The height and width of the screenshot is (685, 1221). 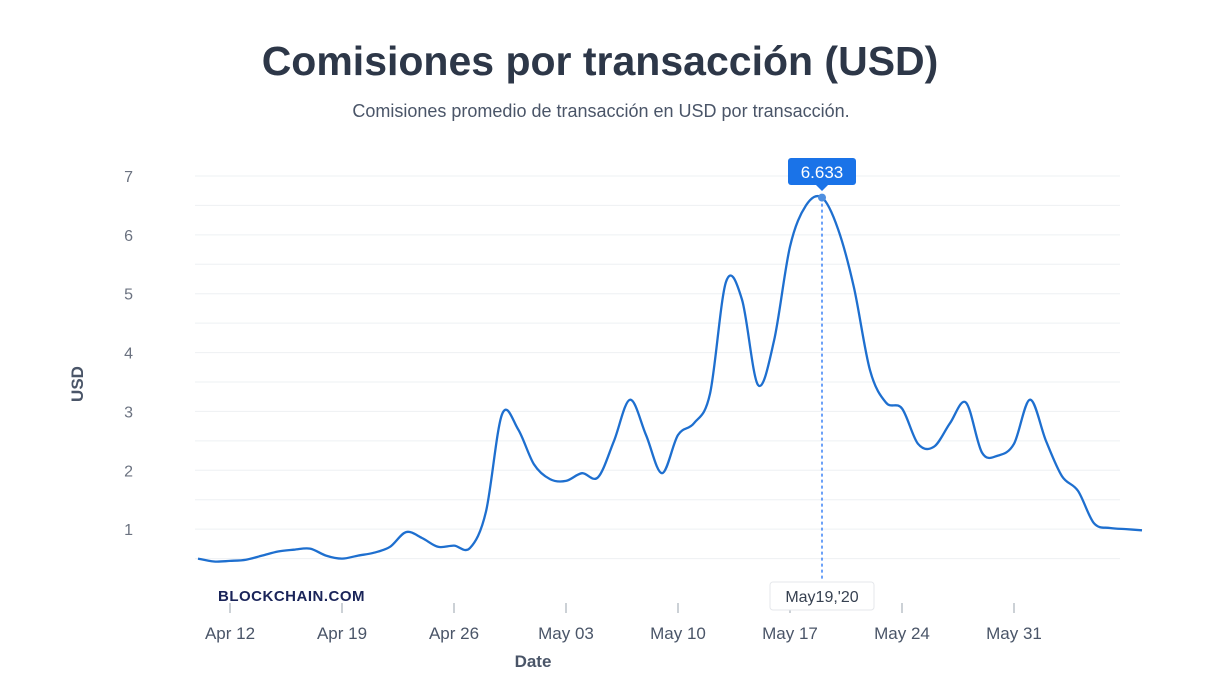 What do you see at coordinates (822, 197) in the screenshot?
I see `hover-point` at bounding box center [822, 197].